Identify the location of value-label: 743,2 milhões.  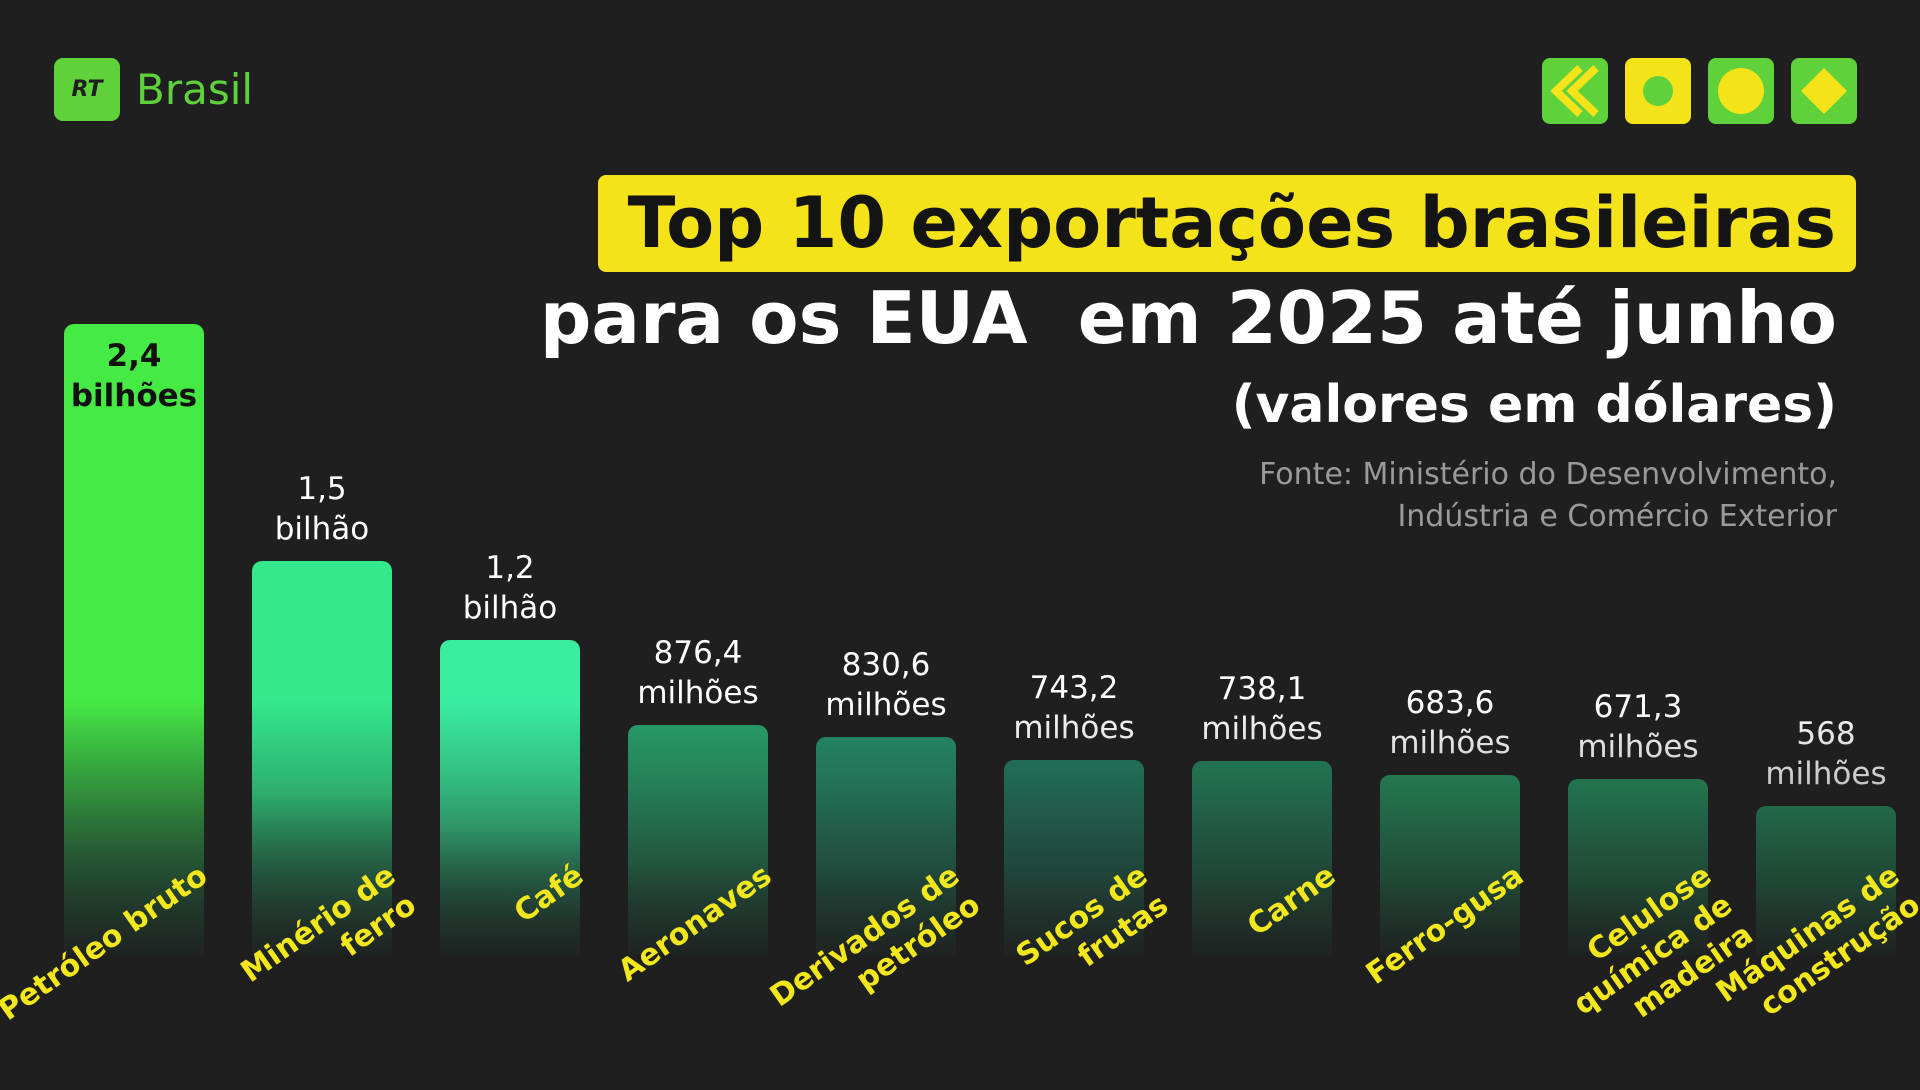
(1074, 707).